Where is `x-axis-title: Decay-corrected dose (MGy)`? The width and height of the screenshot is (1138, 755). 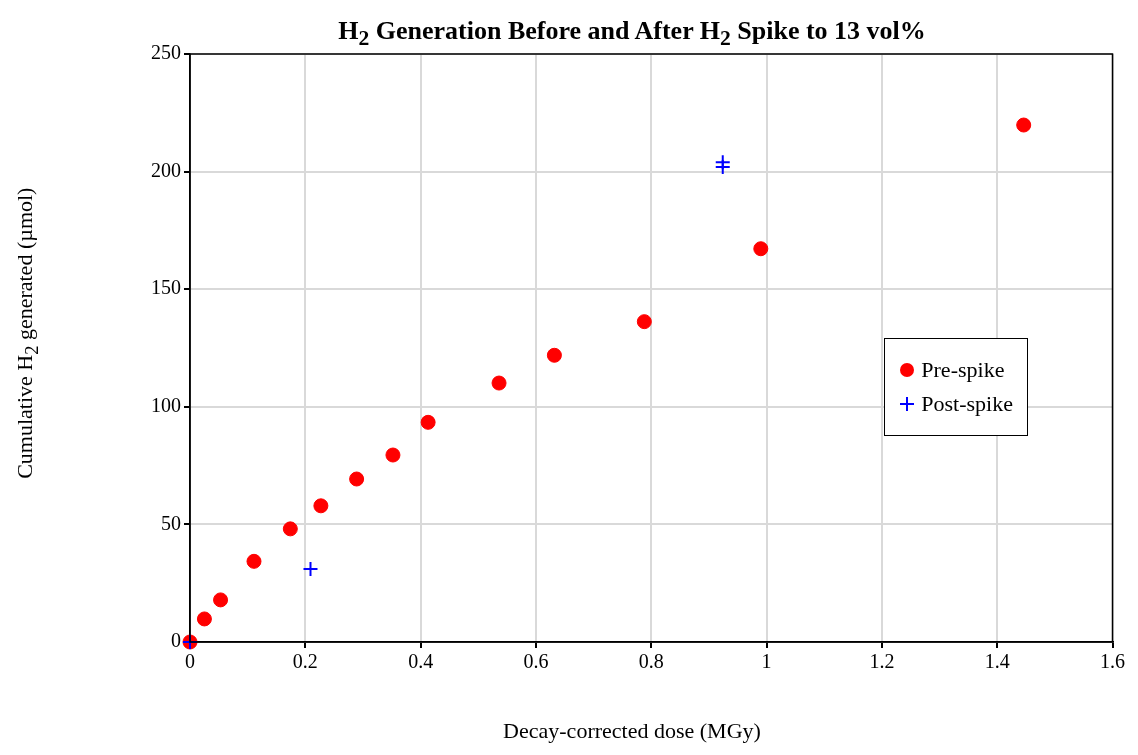
x-axis-title: Decay-corrected dose (MGy) is located at coordinates (632, 731).